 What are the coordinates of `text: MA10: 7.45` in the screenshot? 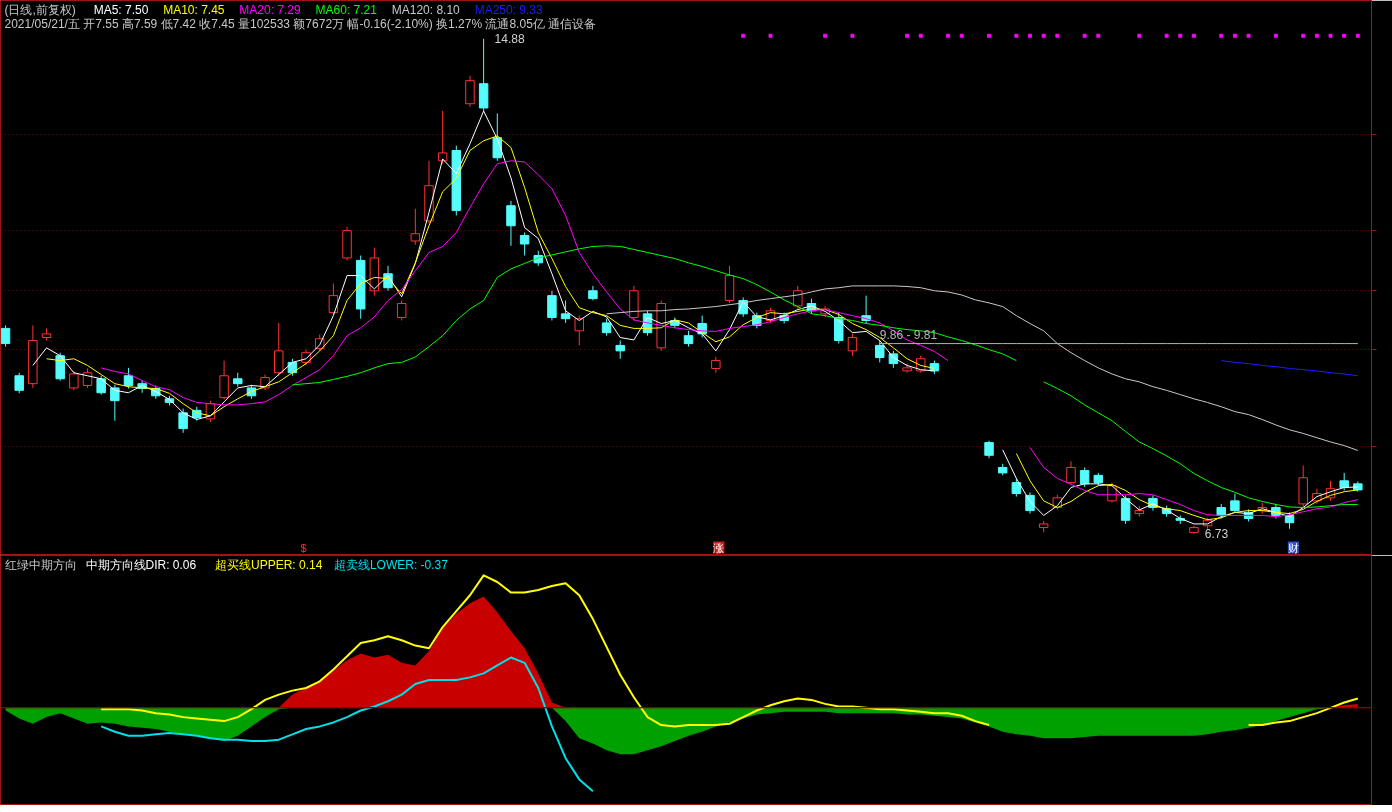 It's located at (194, 9).